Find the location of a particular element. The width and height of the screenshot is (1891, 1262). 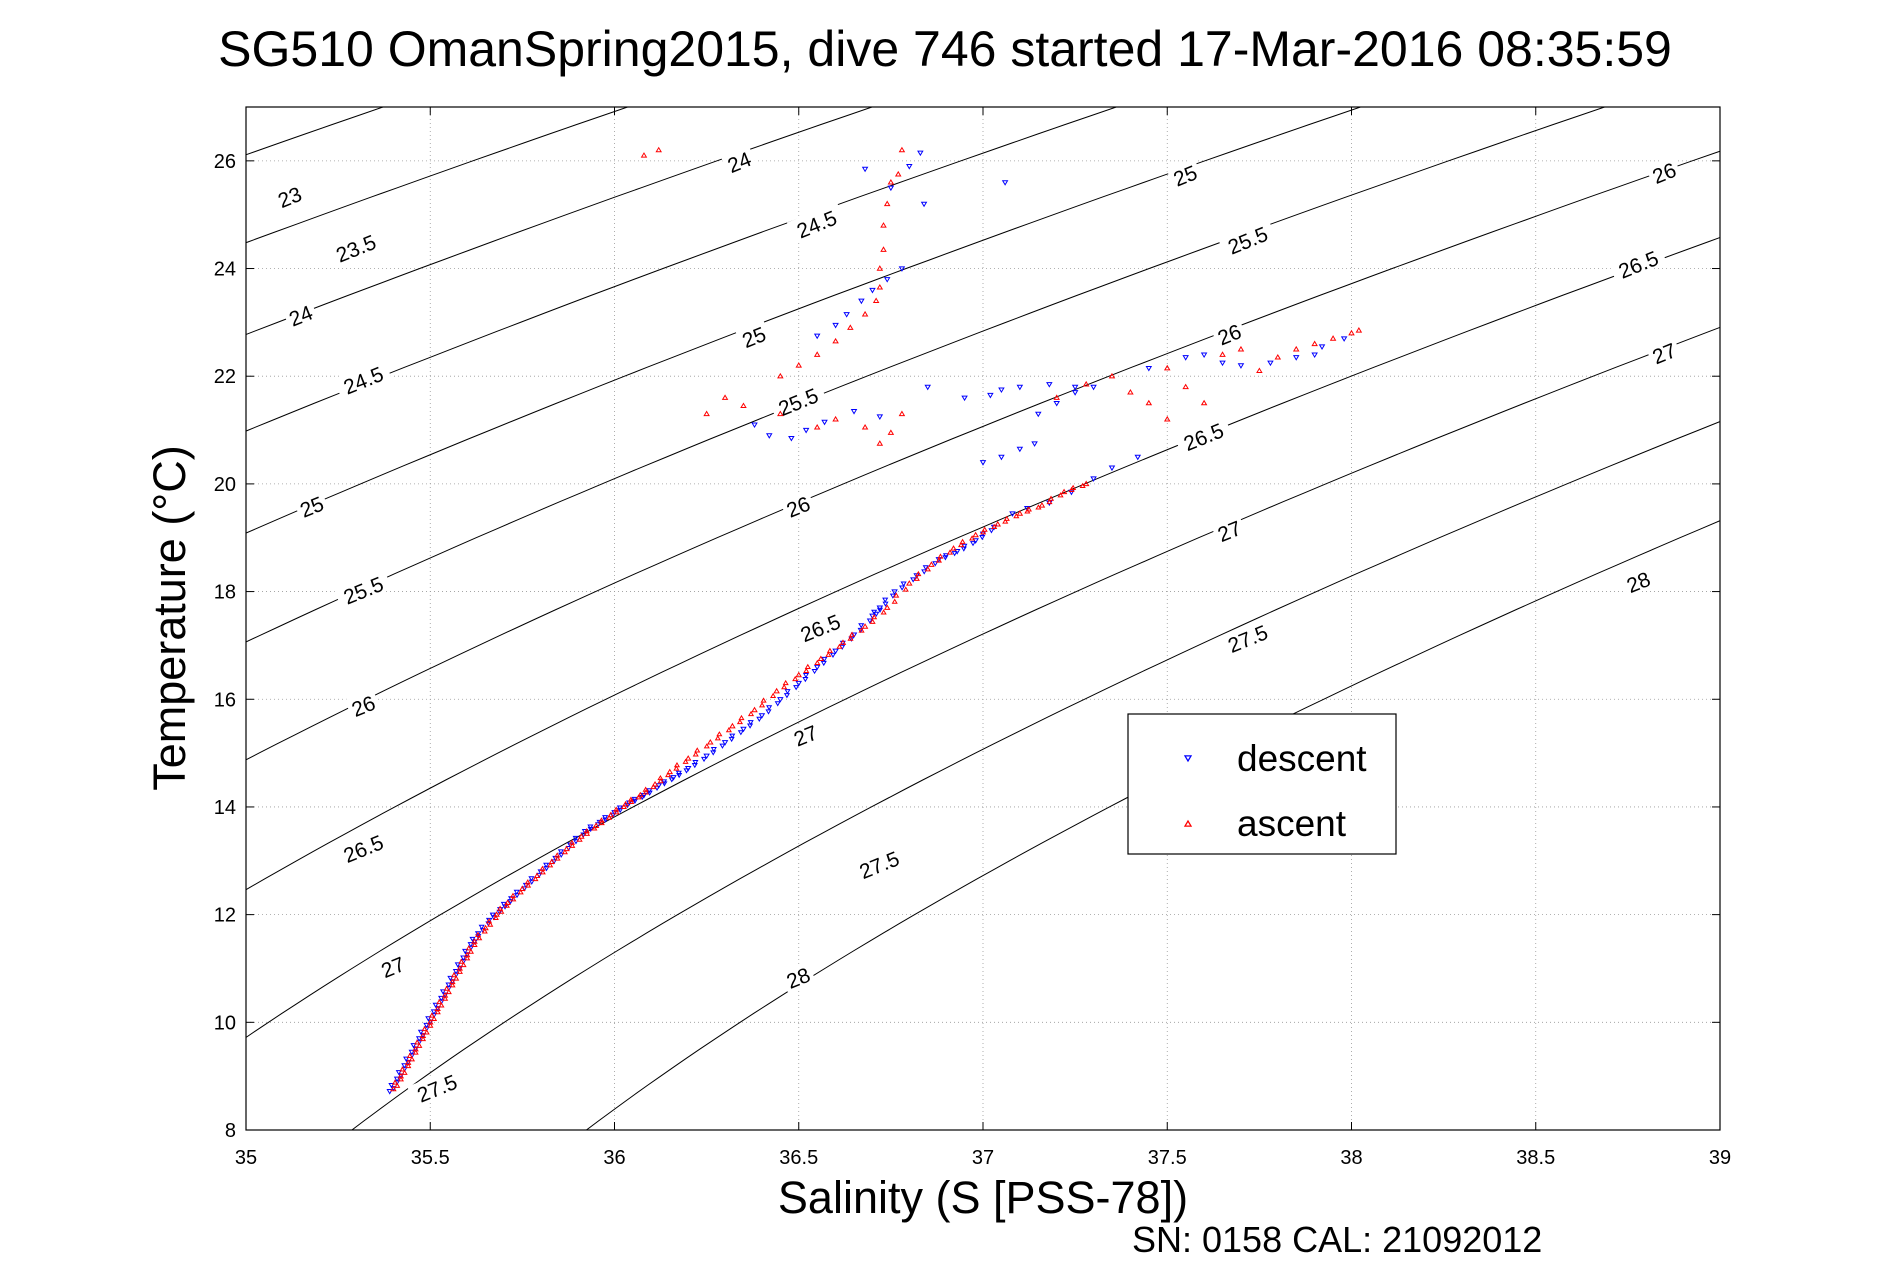

x-tick-label: 37.5 is located at coordinates (1167, 1158).